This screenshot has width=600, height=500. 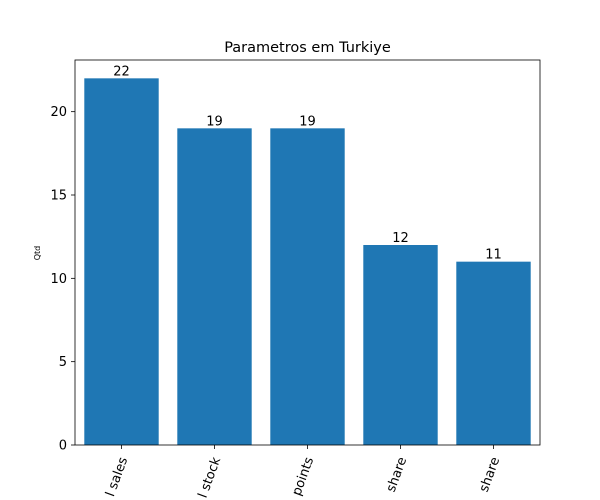 I want to click on y-tick-label: 20, so click(x=58, y=112).